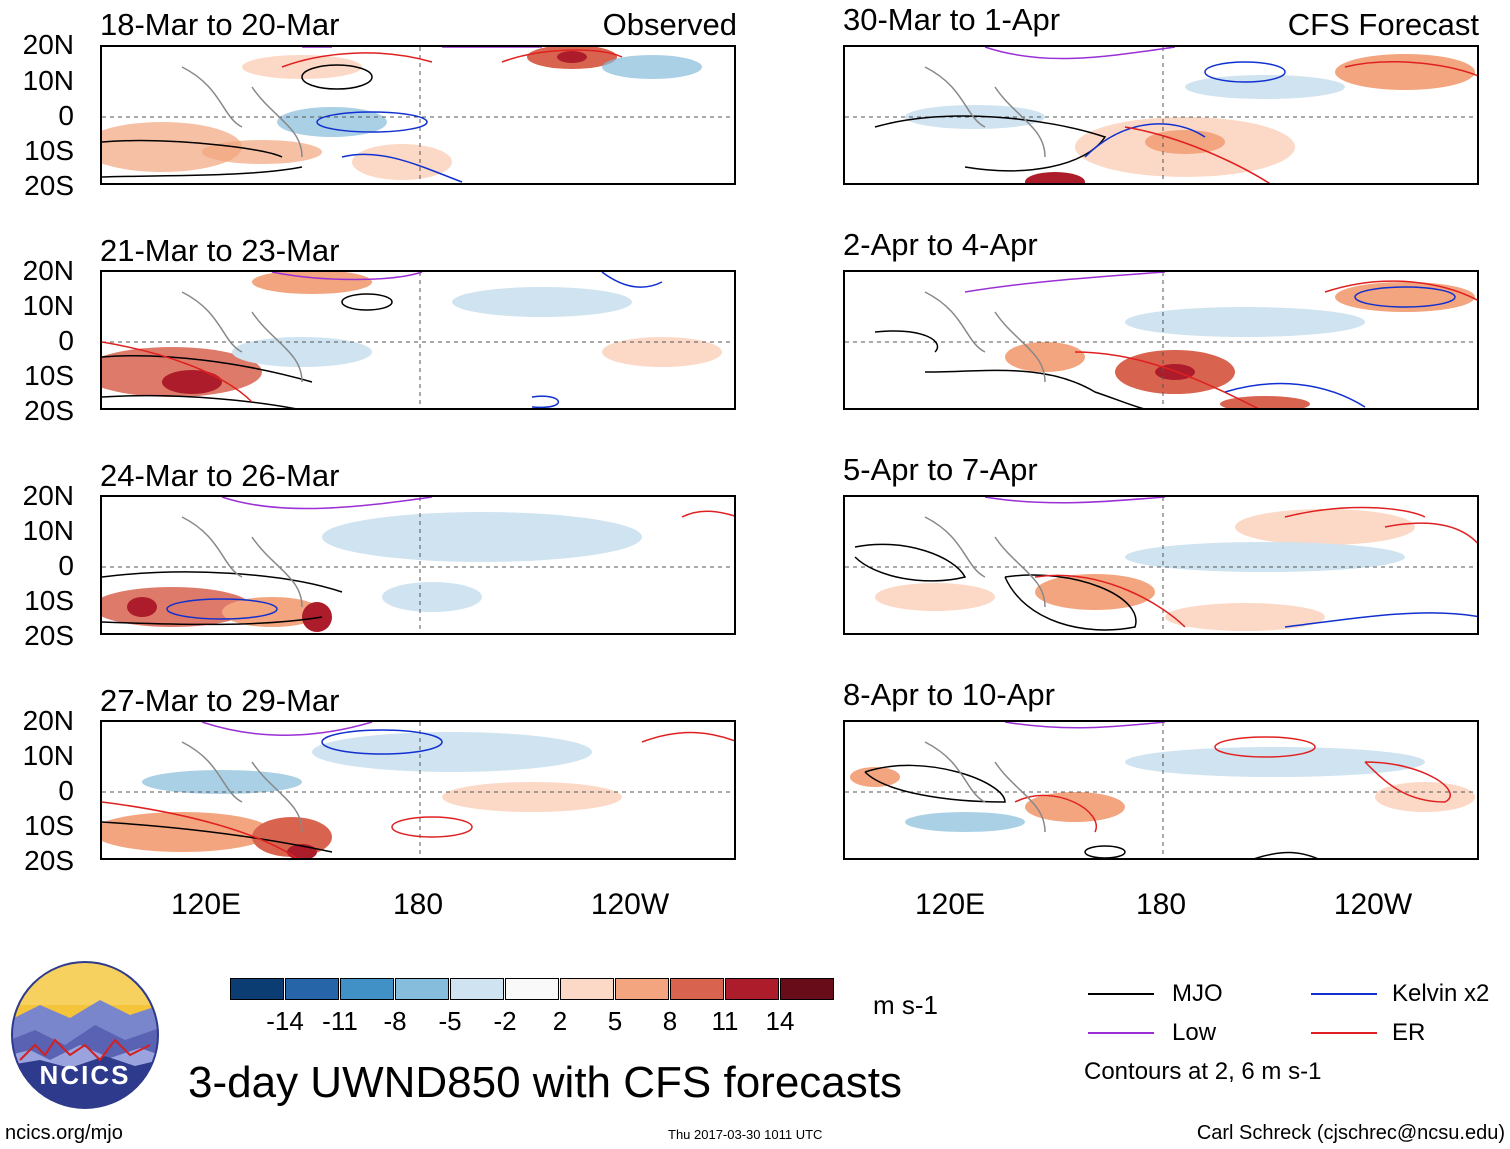 The height and width of the screenshot is (1149, 1510). I want to click on colorbar-tick: -14, so click(285, 1021).